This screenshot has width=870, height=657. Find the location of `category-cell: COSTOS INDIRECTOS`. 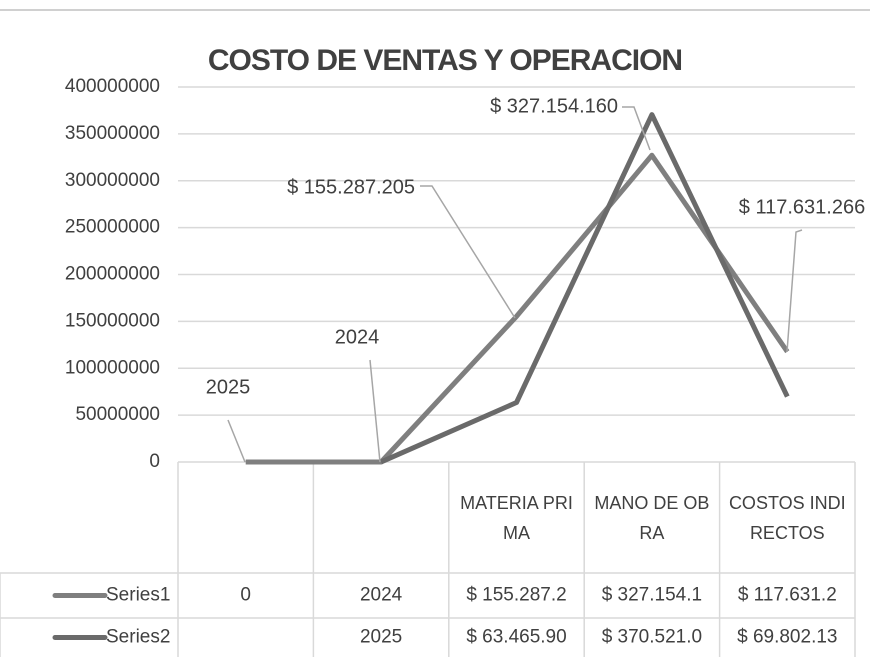

category-cell: COSTOS INDIRECTOS is located at coordinates (787, 517).